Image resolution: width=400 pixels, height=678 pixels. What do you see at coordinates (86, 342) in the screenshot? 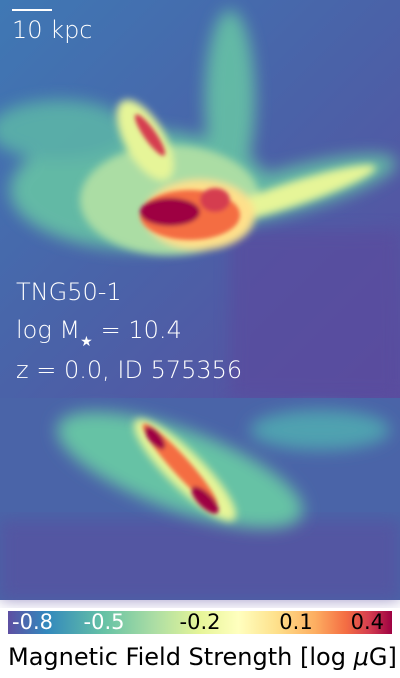
I see `mass-subscript: ★` at bounding box center [86, 342].